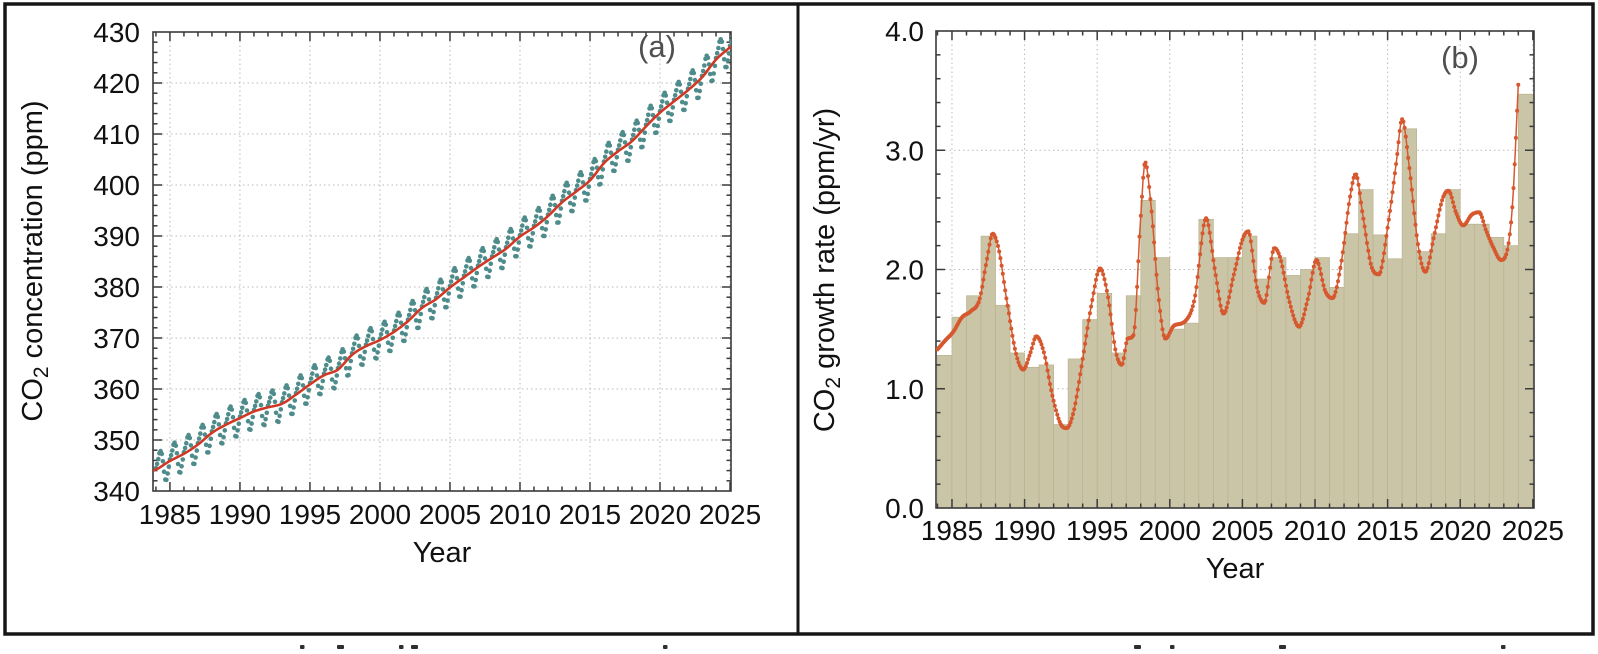  I want to click on y-tick-label: 380, so click(116, 287).